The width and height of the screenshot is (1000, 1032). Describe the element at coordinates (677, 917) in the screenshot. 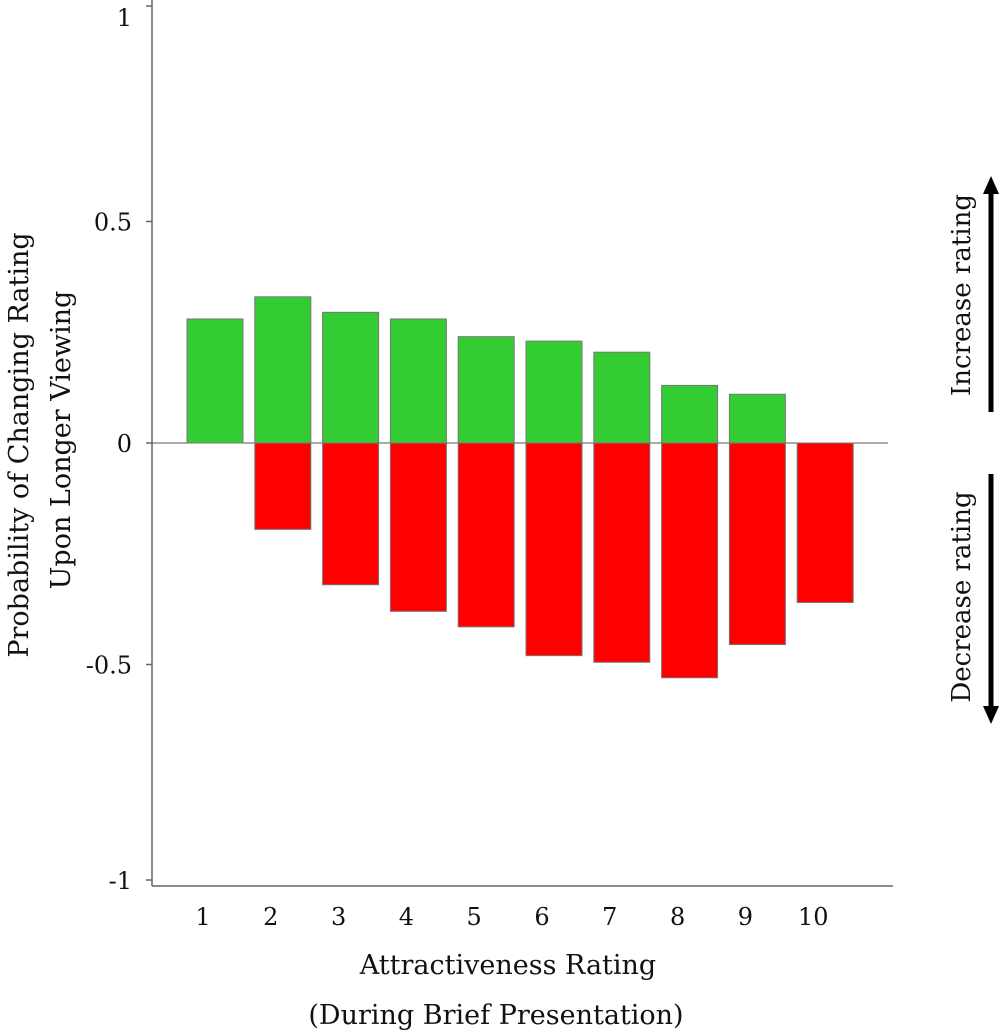

I see `x-tick-label-8: 8` at that location.